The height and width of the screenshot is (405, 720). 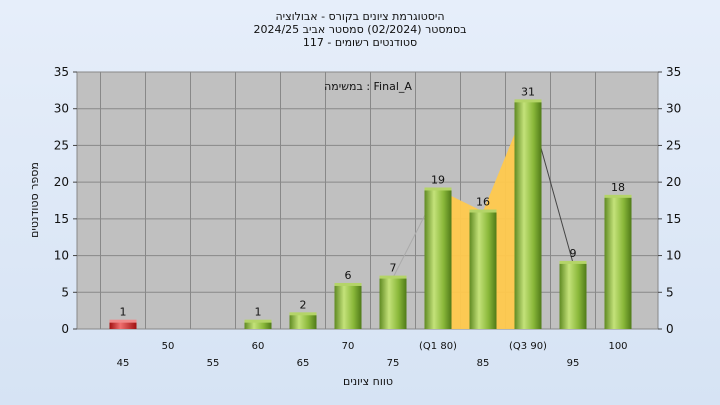 What do you see at coordinates (673, 145) in the screenshot?
I see `y-tick-label-right: 25` at bounding box center [673, 145].